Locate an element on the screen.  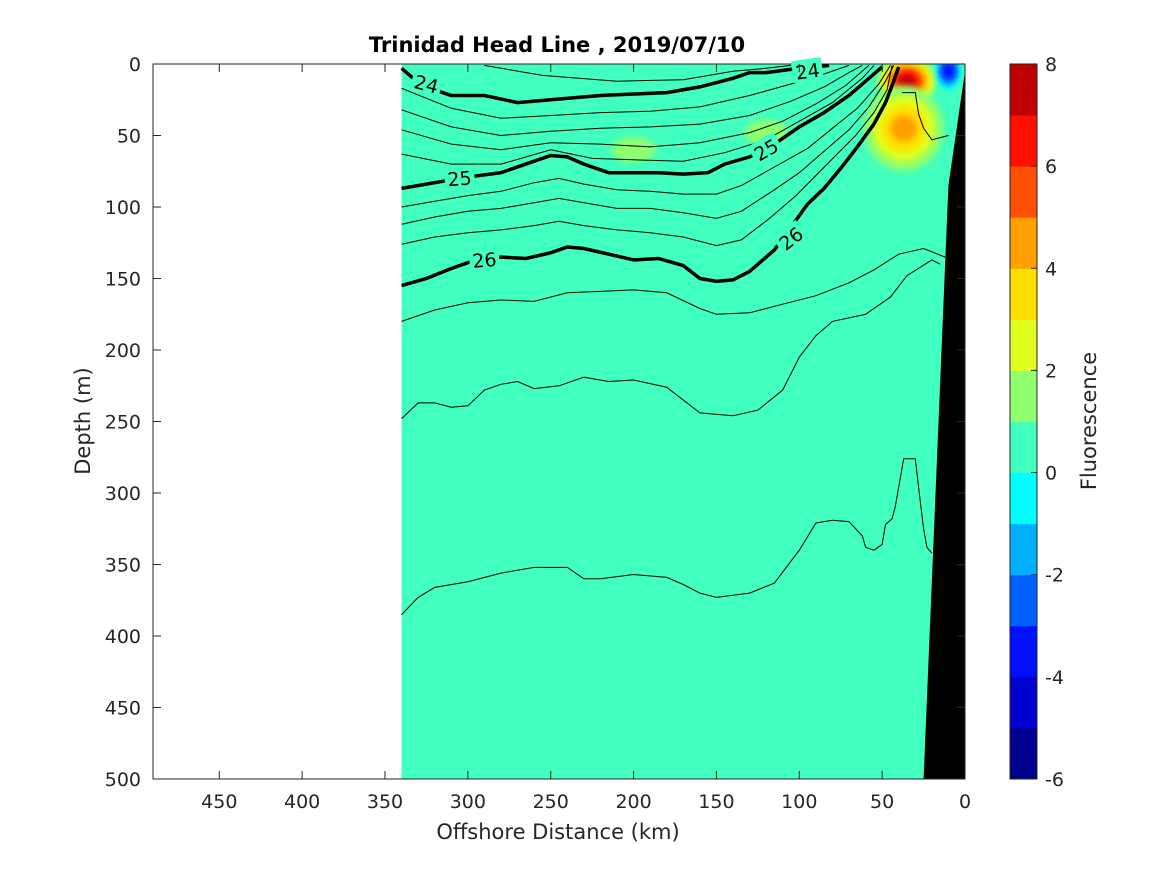
x-tick-label: 400 is located at coordinates (302, 802).